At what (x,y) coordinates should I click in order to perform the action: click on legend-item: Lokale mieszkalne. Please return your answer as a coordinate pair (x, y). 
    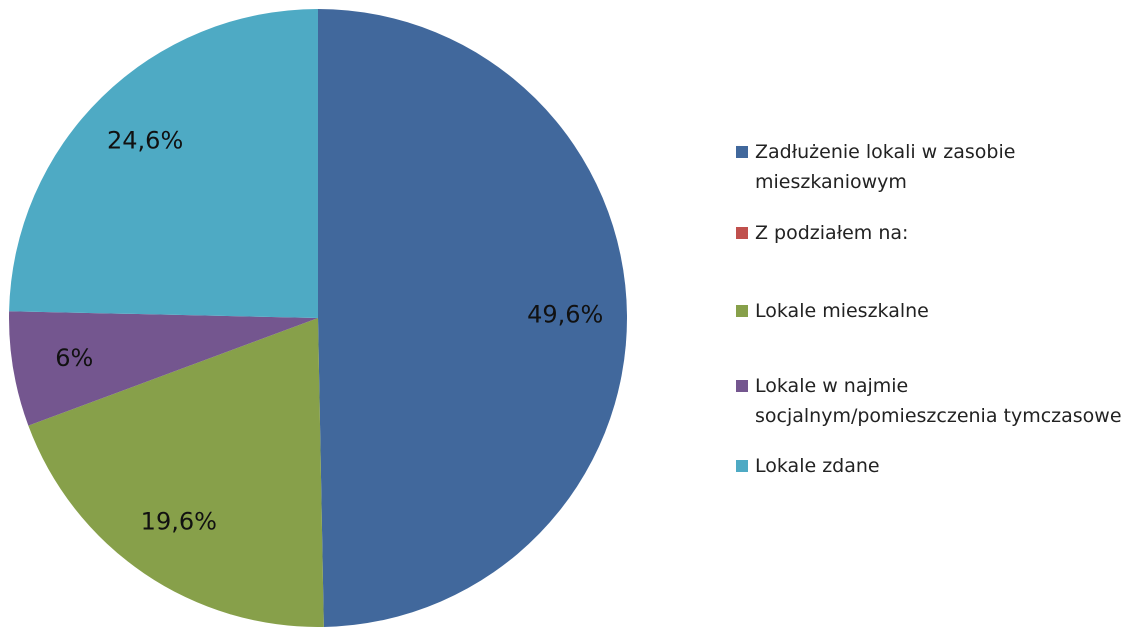
    Looking at the image, I should click on (936, 311).